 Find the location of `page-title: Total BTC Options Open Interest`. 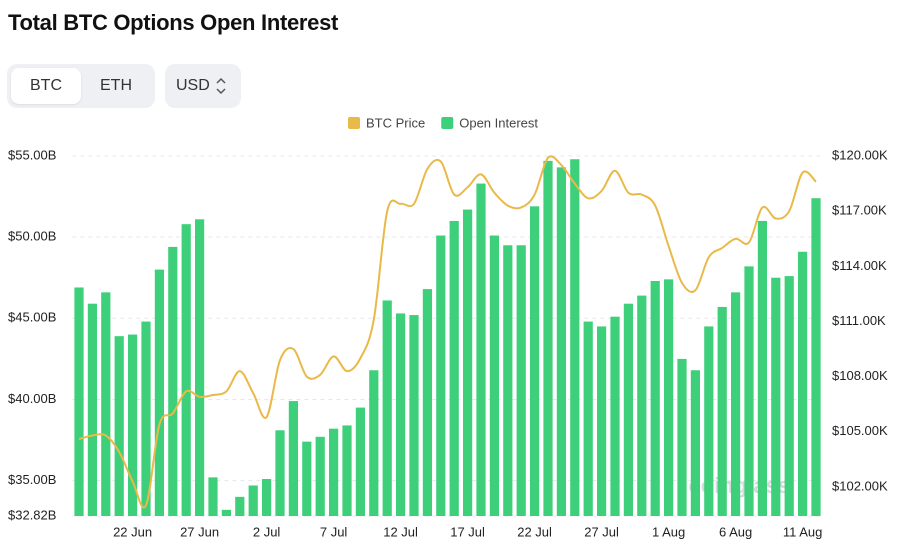

page-title: Total BTC Options Open Interest is located at coordinates (173, 22).